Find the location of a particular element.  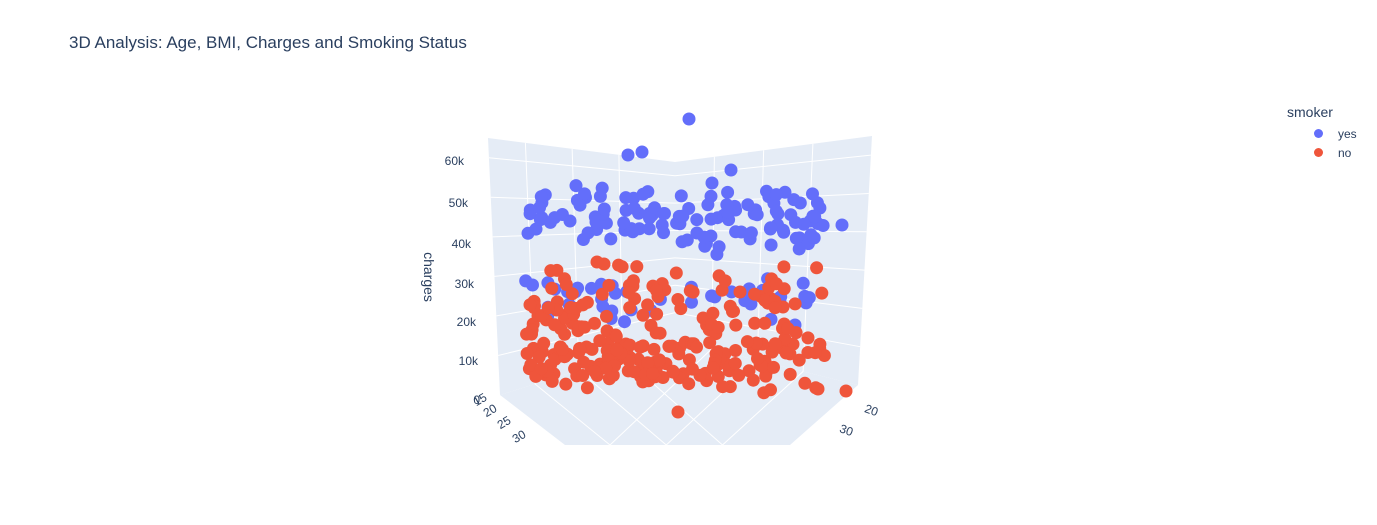

legend-item-yes: yes is located at coordinates (1322, 133).